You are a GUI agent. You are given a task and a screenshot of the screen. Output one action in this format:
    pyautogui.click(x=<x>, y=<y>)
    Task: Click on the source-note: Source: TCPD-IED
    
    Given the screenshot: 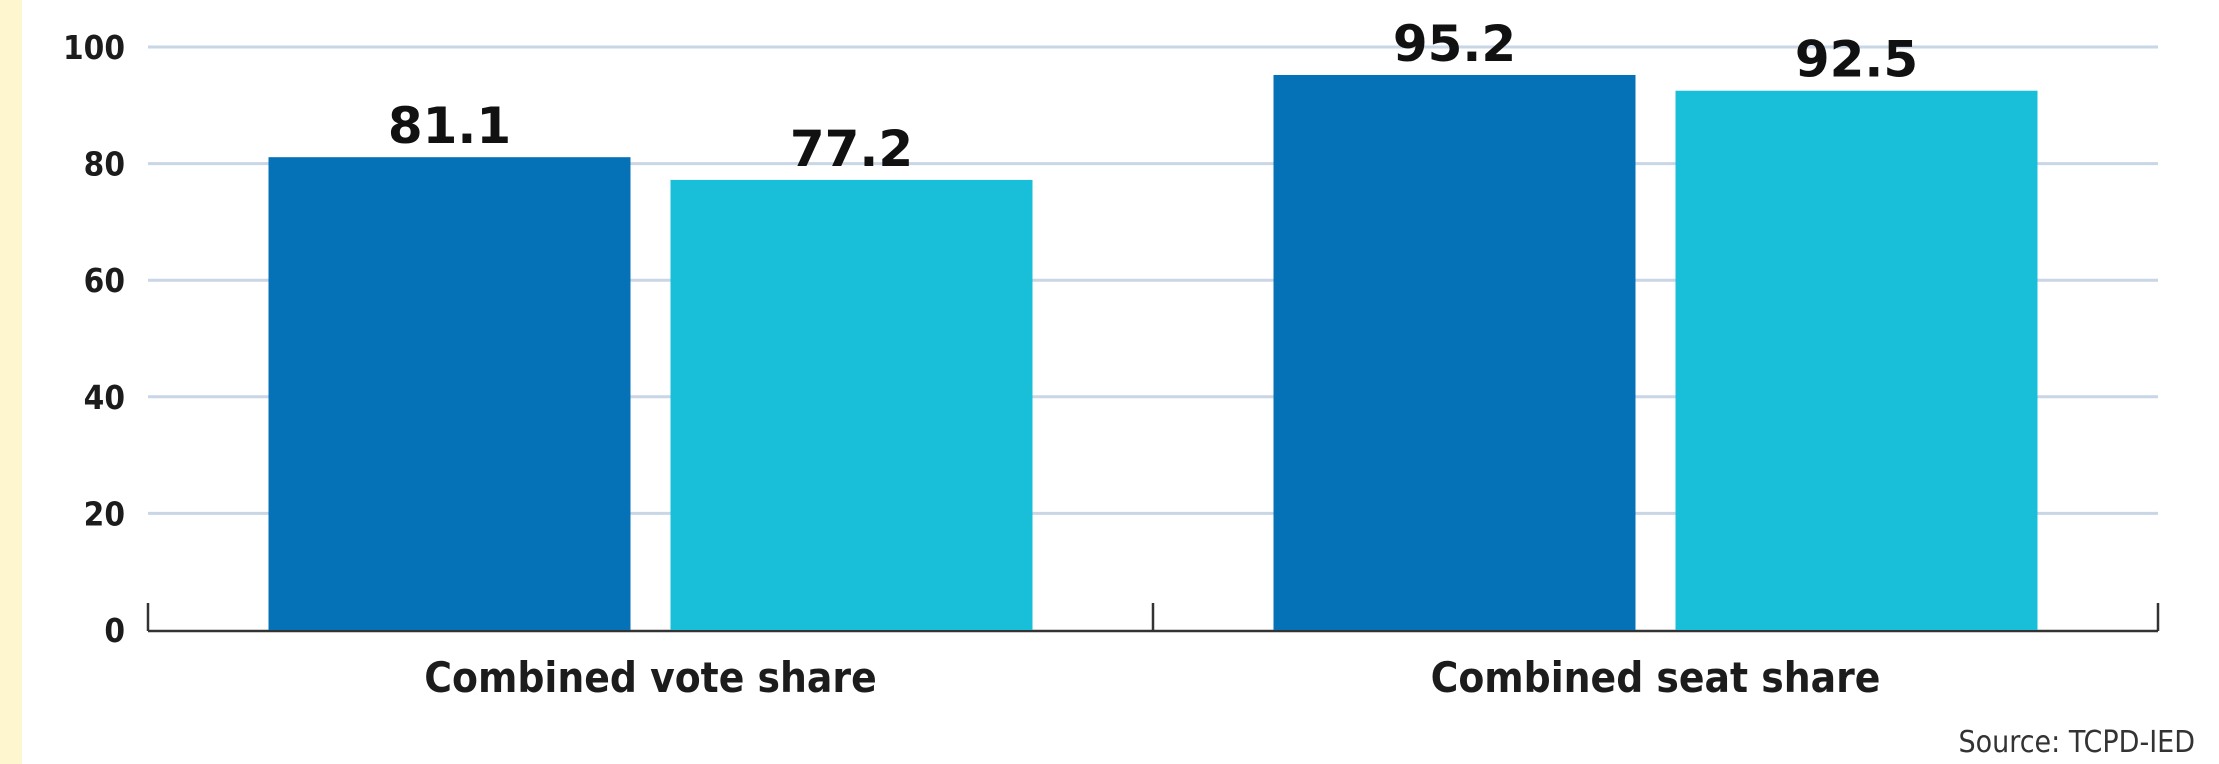 What is the action you would take?
    pyautogui.click(x=2077, y=742)
    